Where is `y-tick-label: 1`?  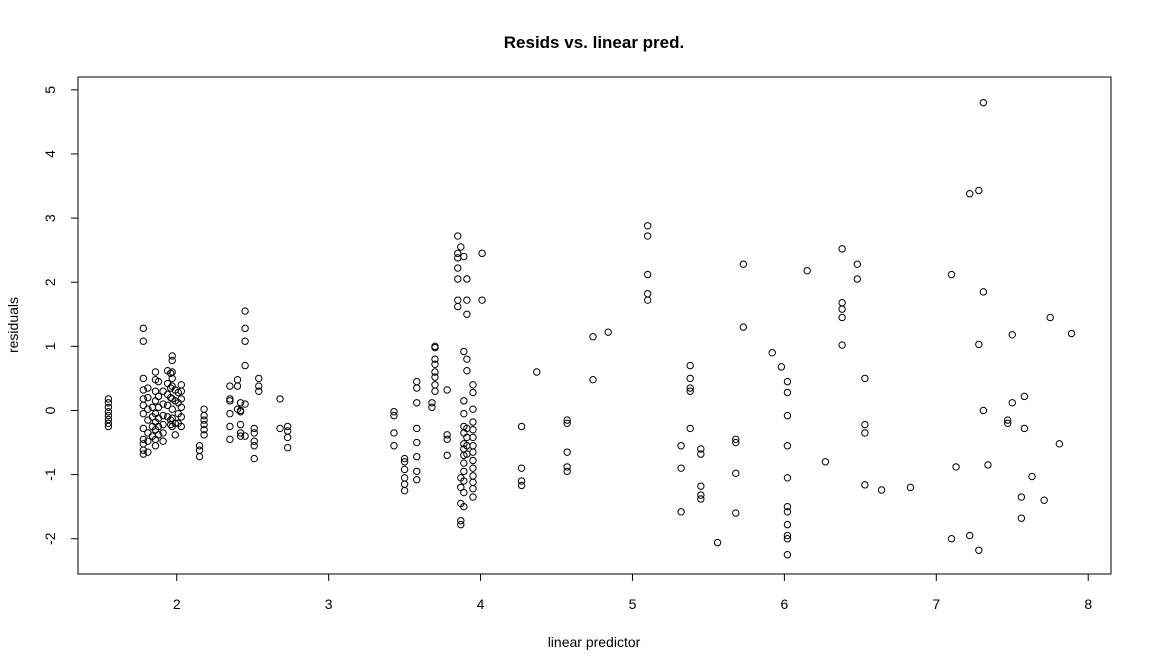 y-tick-label: 1 is located at coordinates (50, 346).